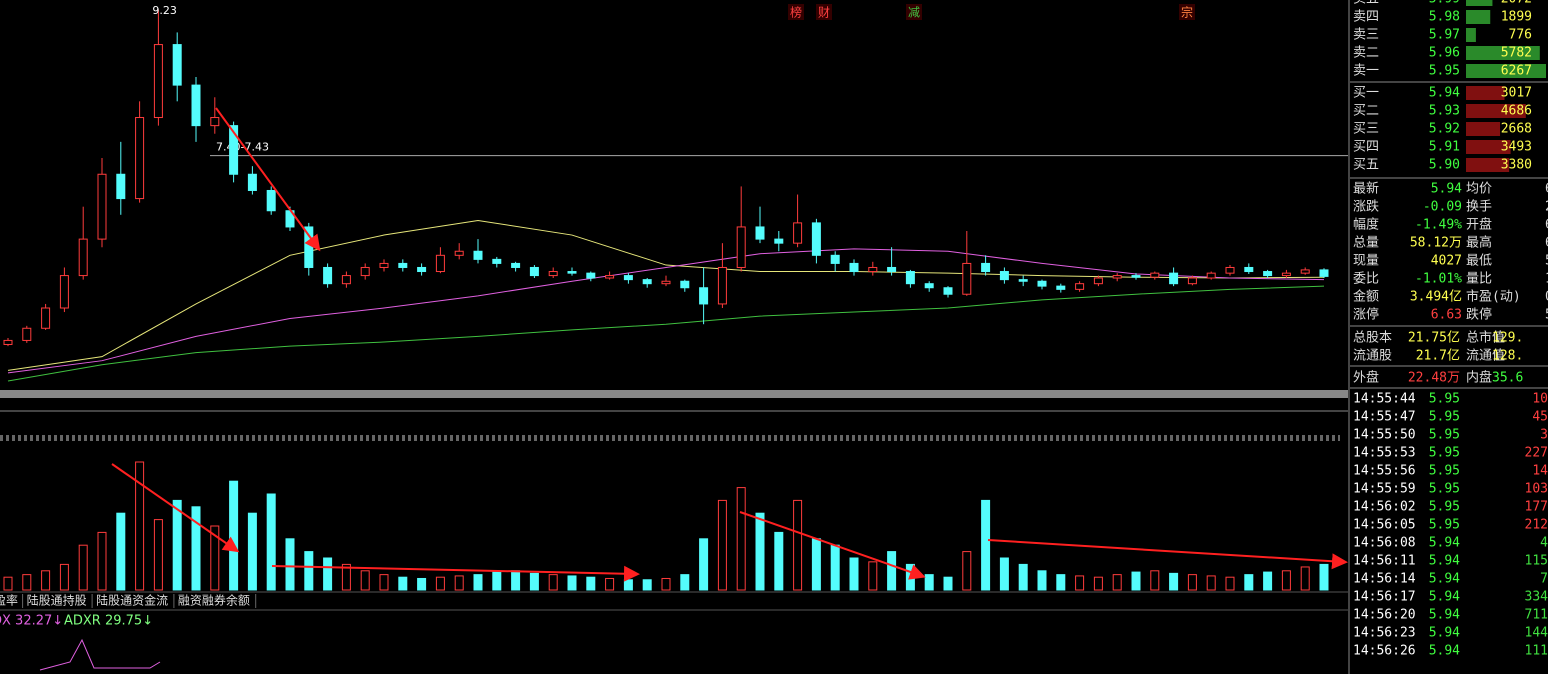  I want to click on order-row: 776, so click(1520, 35).